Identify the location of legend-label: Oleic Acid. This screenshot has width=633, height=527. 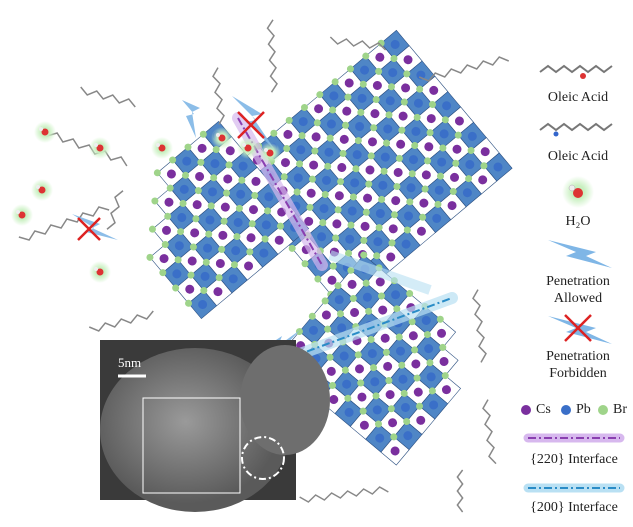
(578, 156).